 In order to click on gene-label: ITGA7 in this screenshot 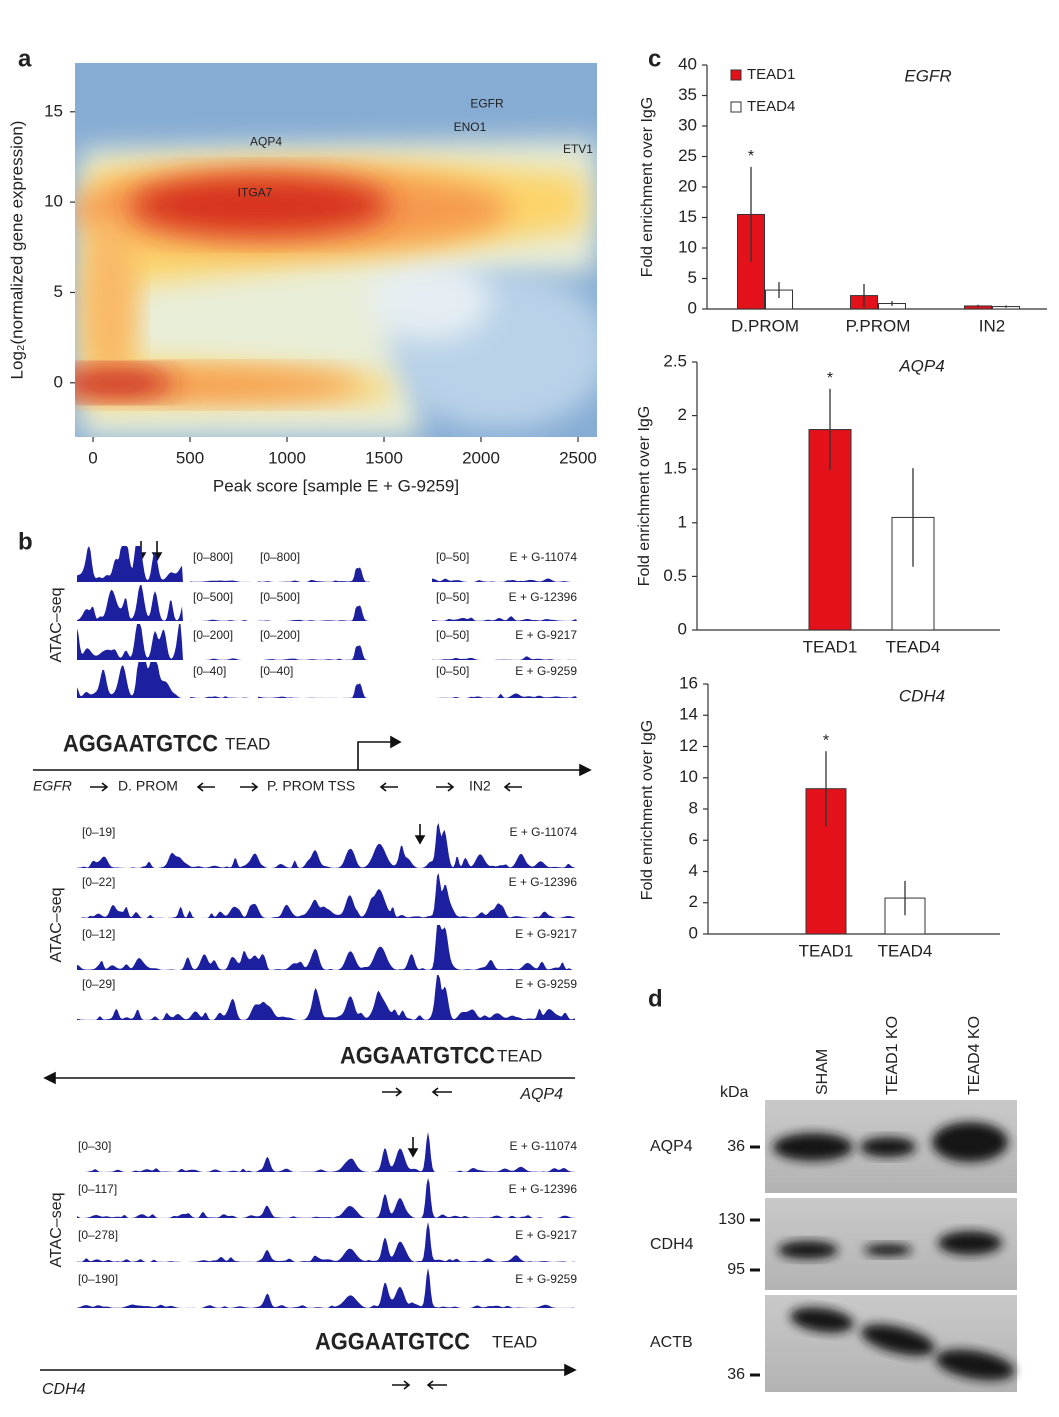, I will do `click(255, 192)`.